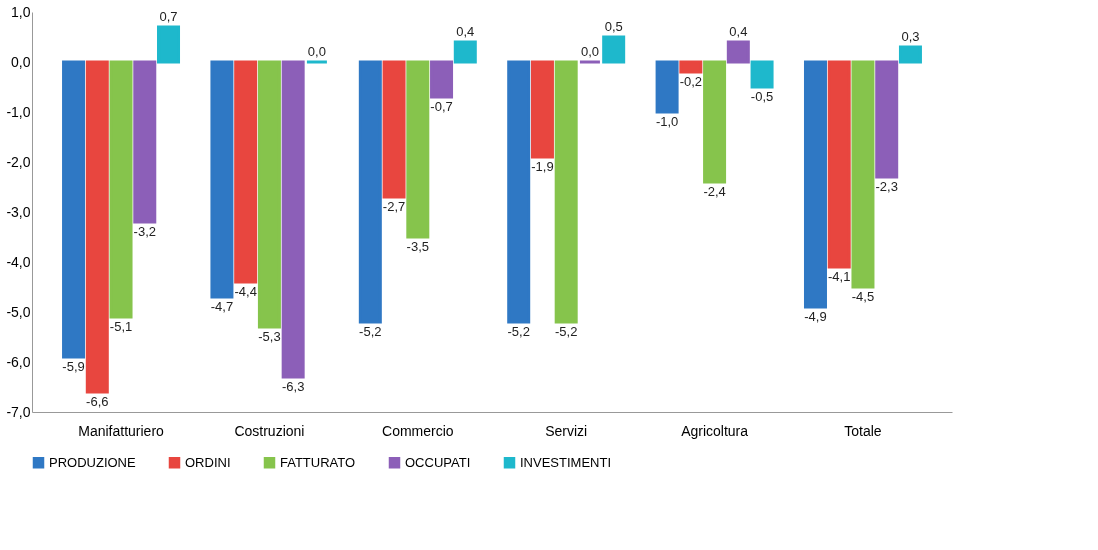 Image resolution: width=1098 pixels, height=550 pixels. Describe the element at coordinates (418, 246) in the screenshot. I see `data-label: -3,5` at that location.